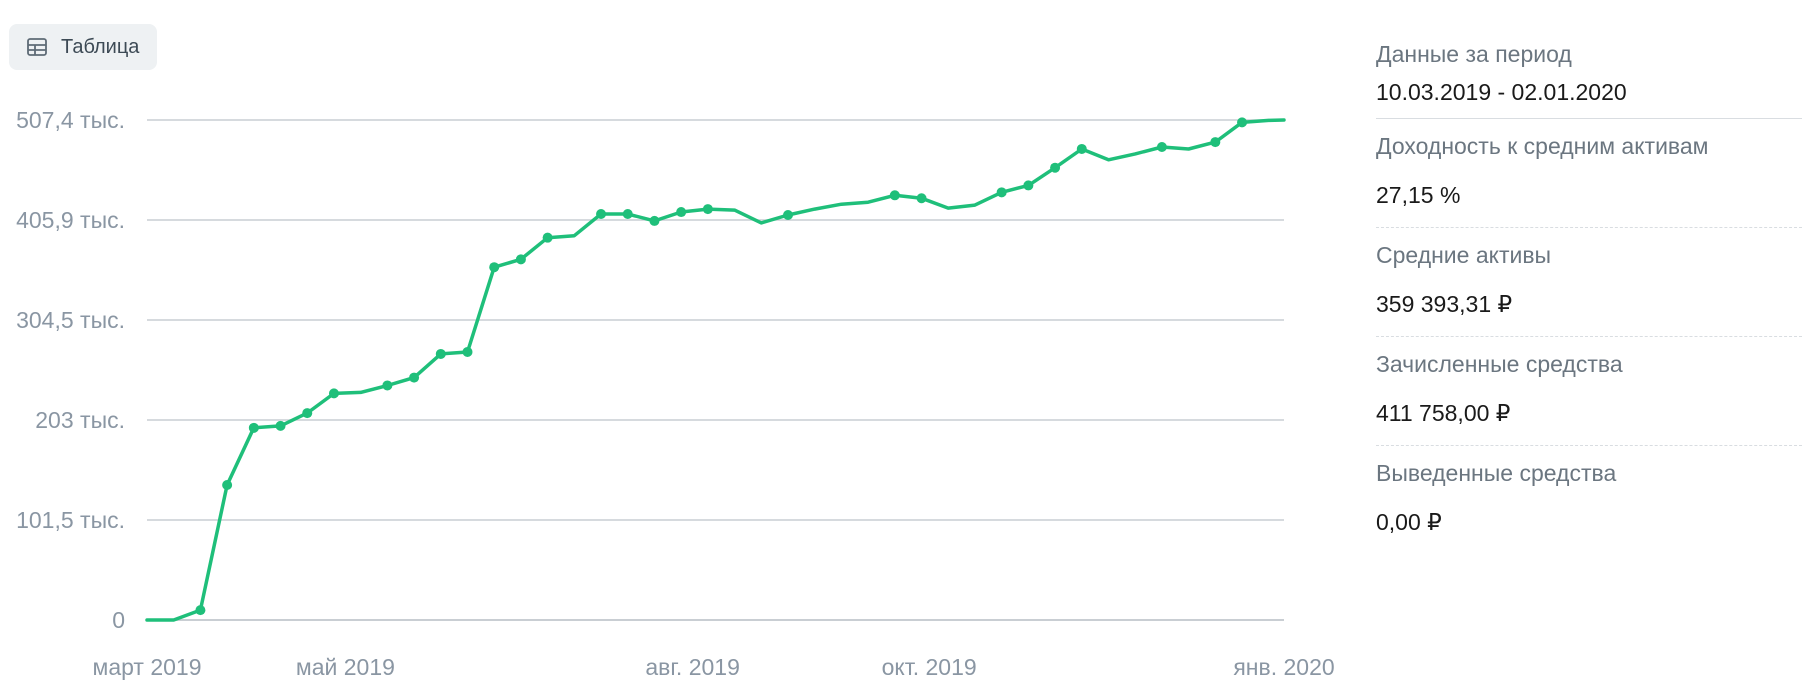  Describe the element at coordinates (1444, 304) in the screenshot. I see `stat-value: 359 393,31 ₽` at that location.